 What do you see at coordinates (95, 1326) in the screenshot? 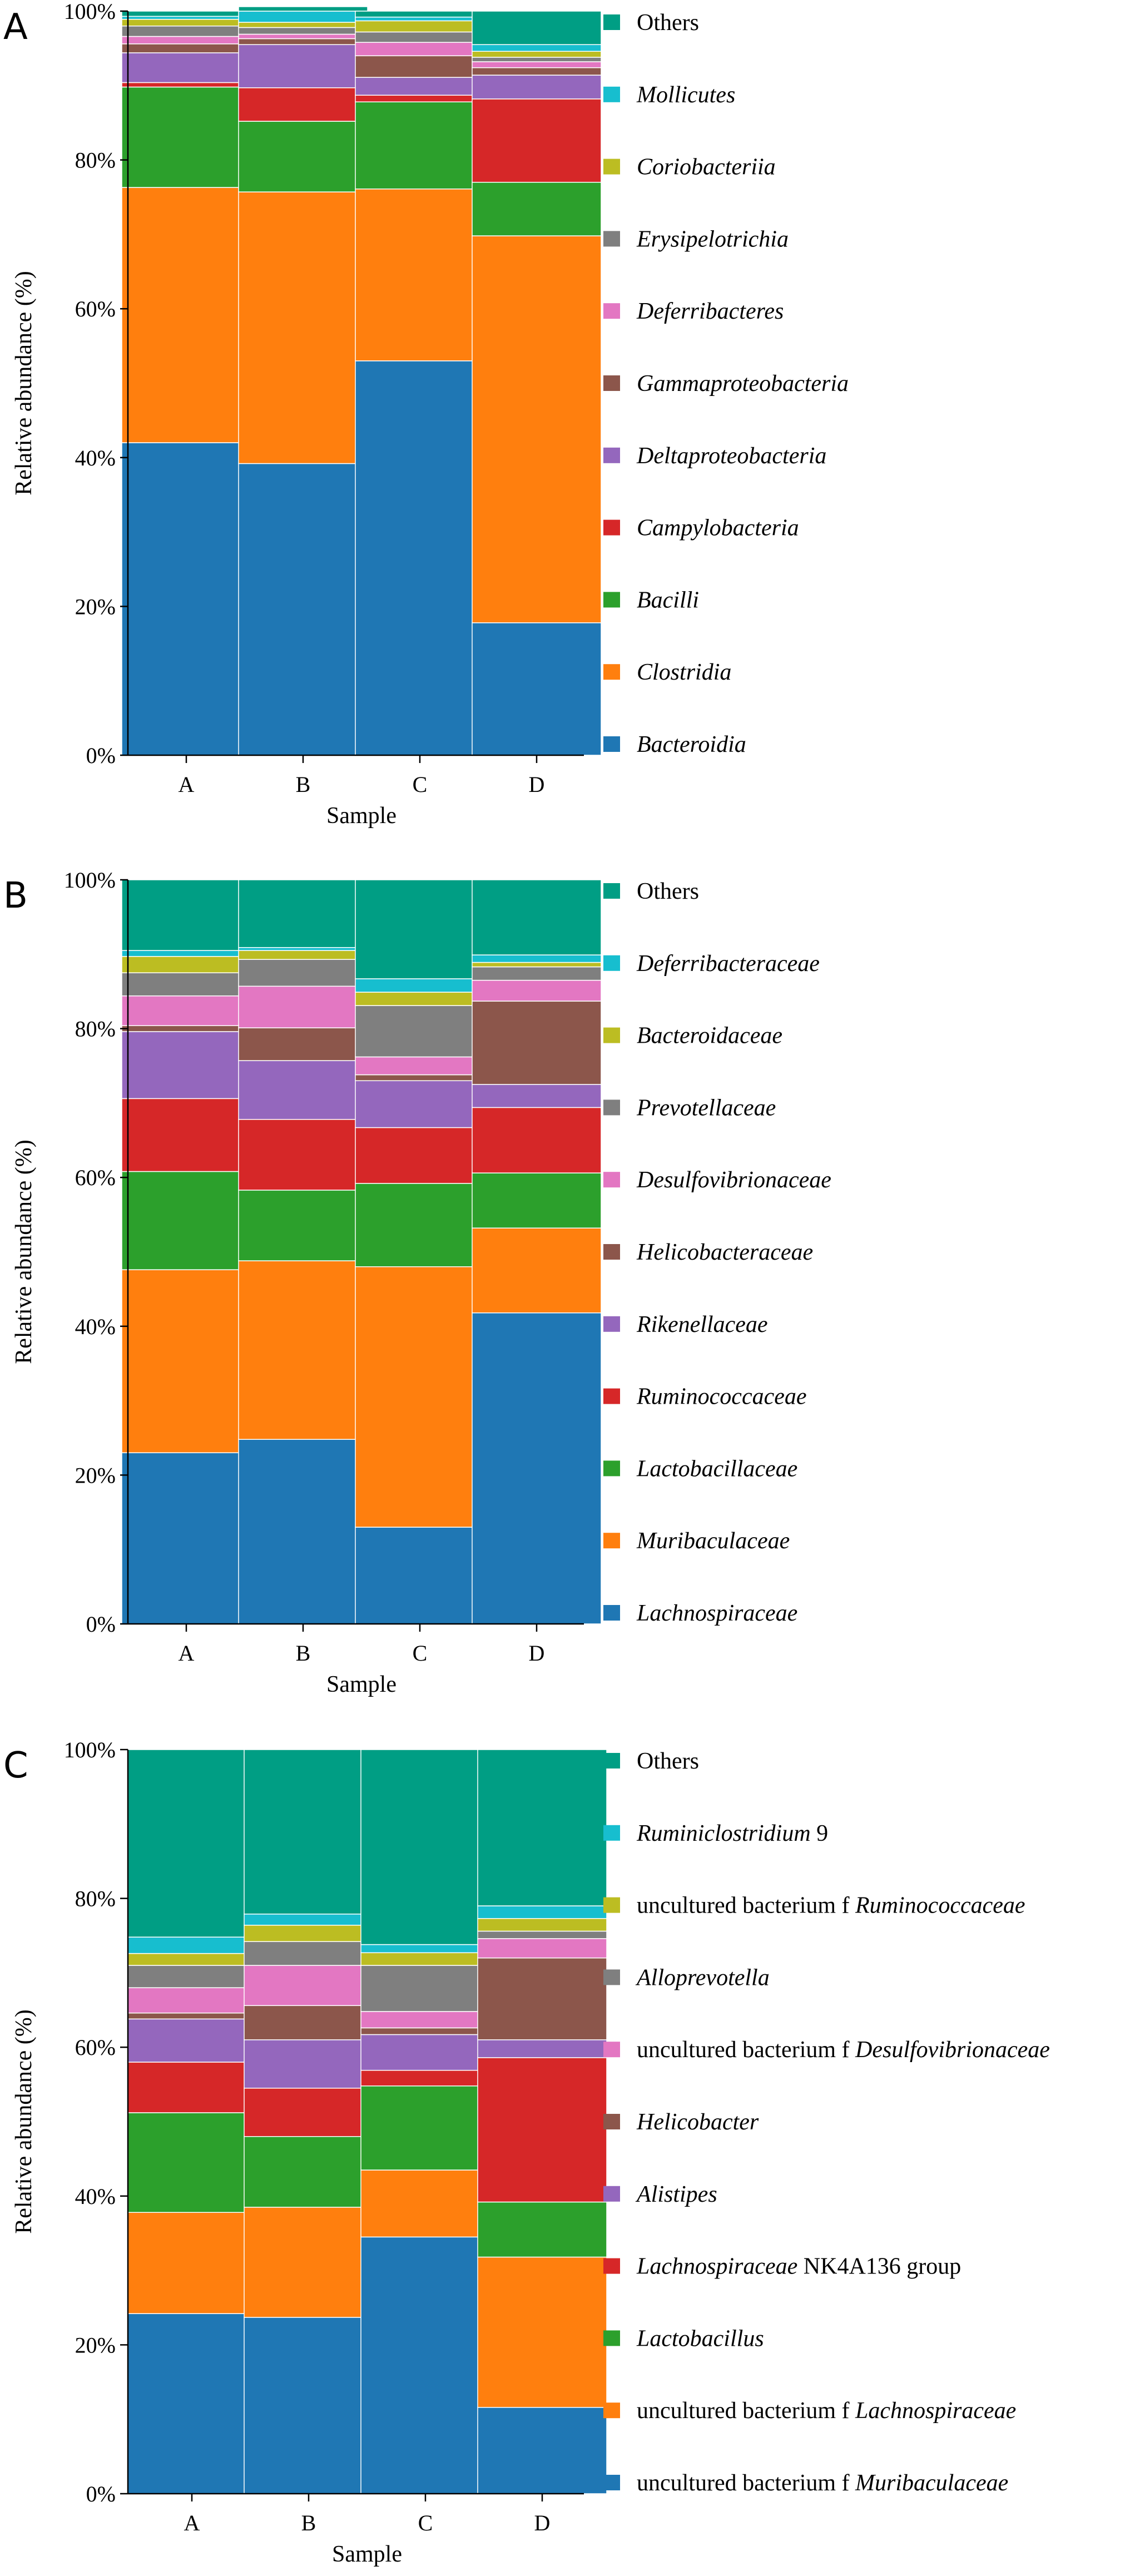
I see `y-tick-label: 40%` at bounding box center [95, 1326].